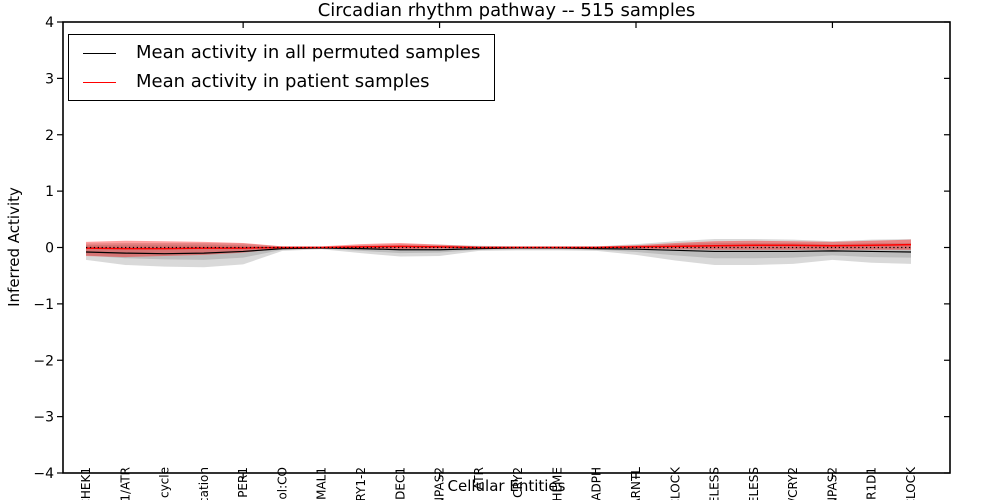 This screenshot has width=1000, height=500. What do you see at coordinates (557, 483) in the screenshot?
I see `x-category-label: mol:HEME` at bounding box center [557, 483].